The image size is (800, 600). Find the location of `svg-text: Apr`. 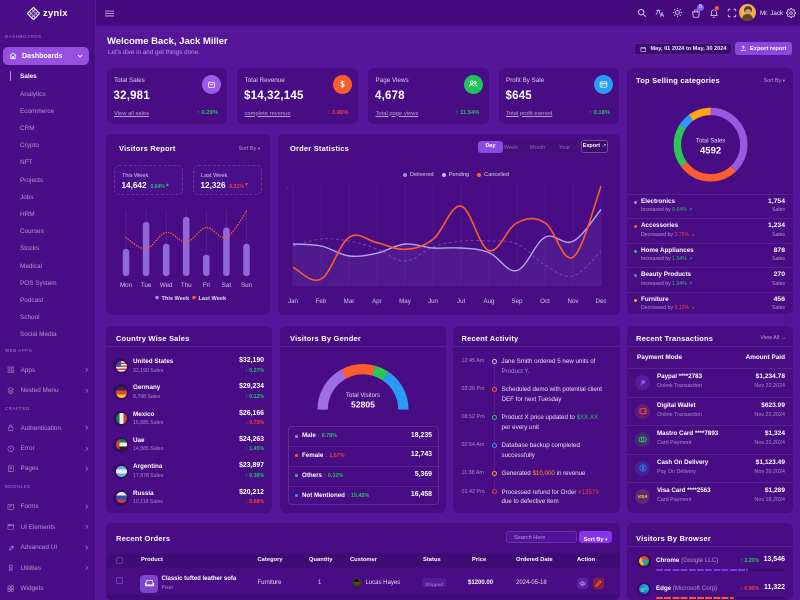

svg-text: Apr is located at coordinates (377, 301).